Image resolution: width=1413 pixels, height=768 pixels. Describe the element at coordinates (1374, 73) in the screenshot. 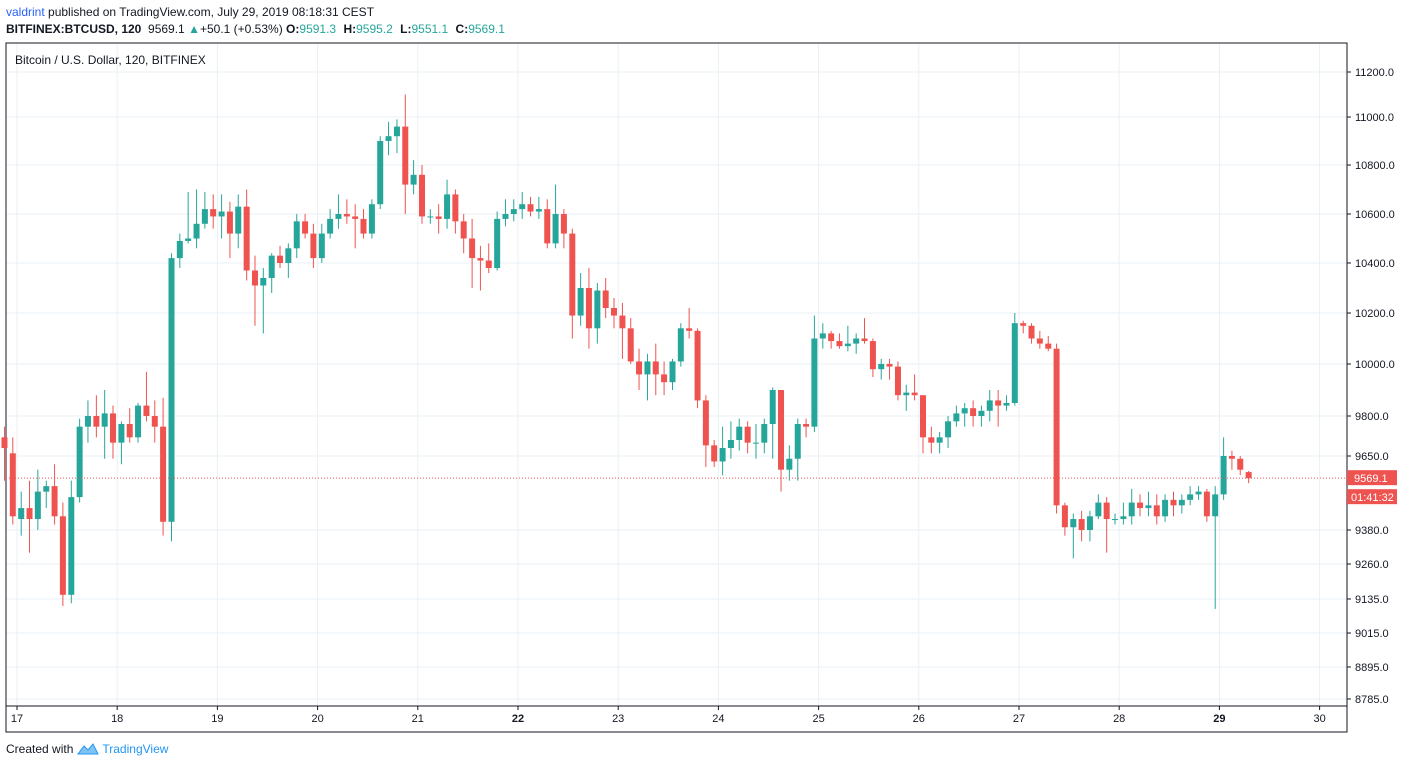

I see `price-tick-label: 11200.0` at that location.